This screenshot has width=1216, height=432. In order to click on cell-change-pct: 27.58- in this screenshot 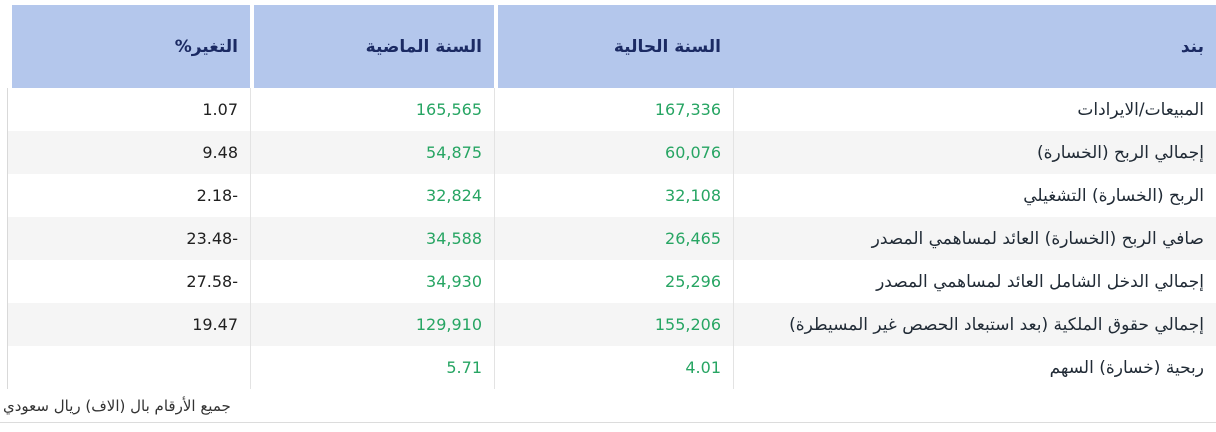, I will do `click(212, 281)`.